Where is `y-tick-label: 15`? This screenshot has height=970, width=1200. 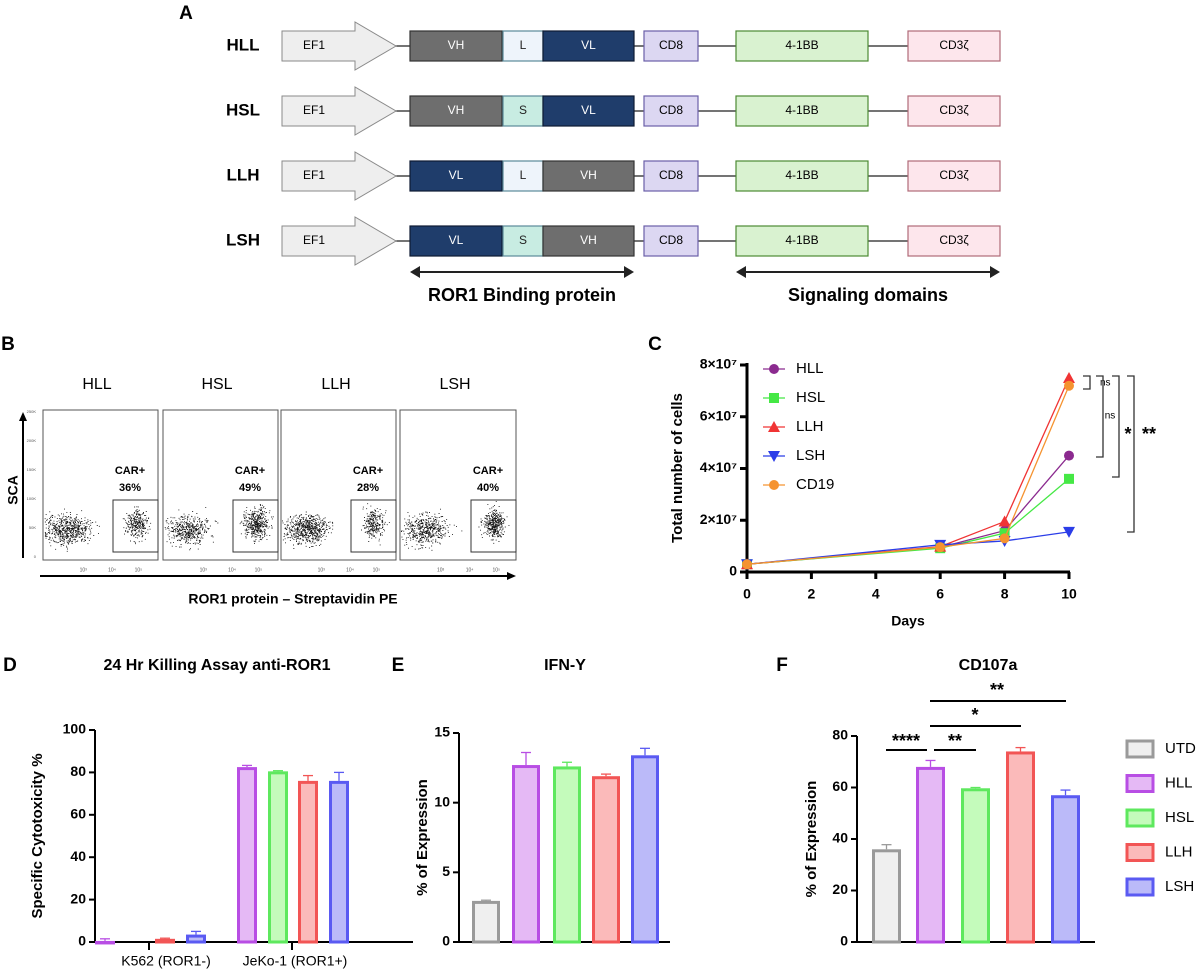 y-tick-label: 15 is located at coordinates (442, 732).